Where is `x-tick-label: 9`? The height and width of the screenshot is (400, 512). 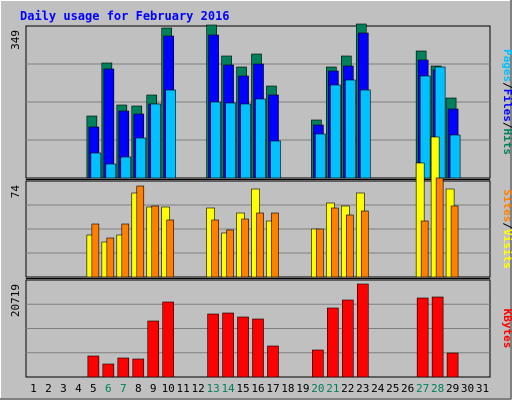
x-tick-label: 9 is located at coordinates (153, 388).